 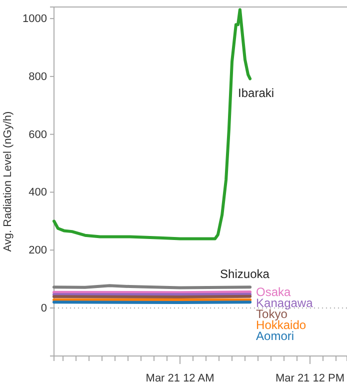 What do you see at coordinates (275, 336) in the screenshot?
I see `text: Aomori` at bounding box center [275, 336].